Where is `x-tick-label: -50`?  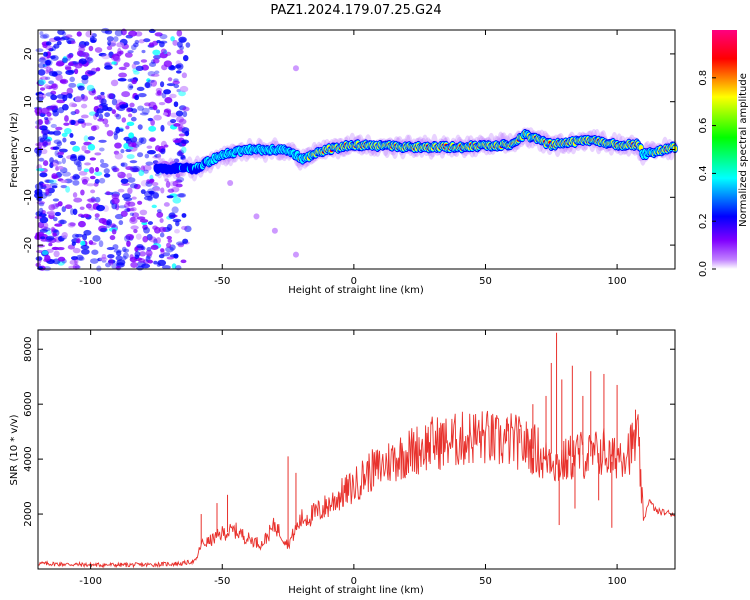
x-tick-label: -50 is located at coordinates (222, 581).